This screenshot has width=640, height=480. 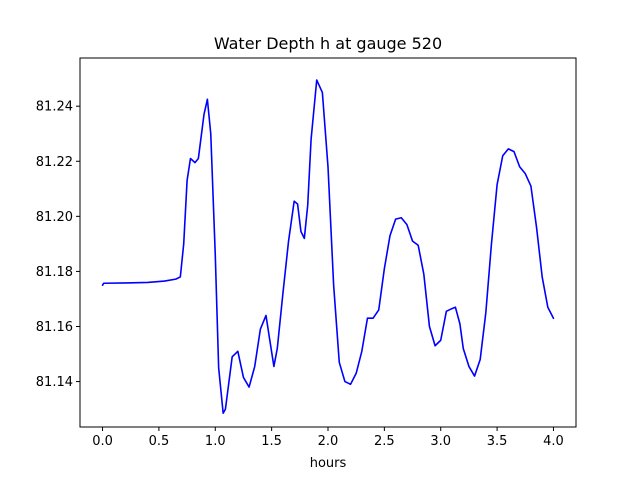 What do you see at coordinates (54, 327) in the screenshot?
I see `y-tick-label: 81.16` at bounding box center [54, 327].